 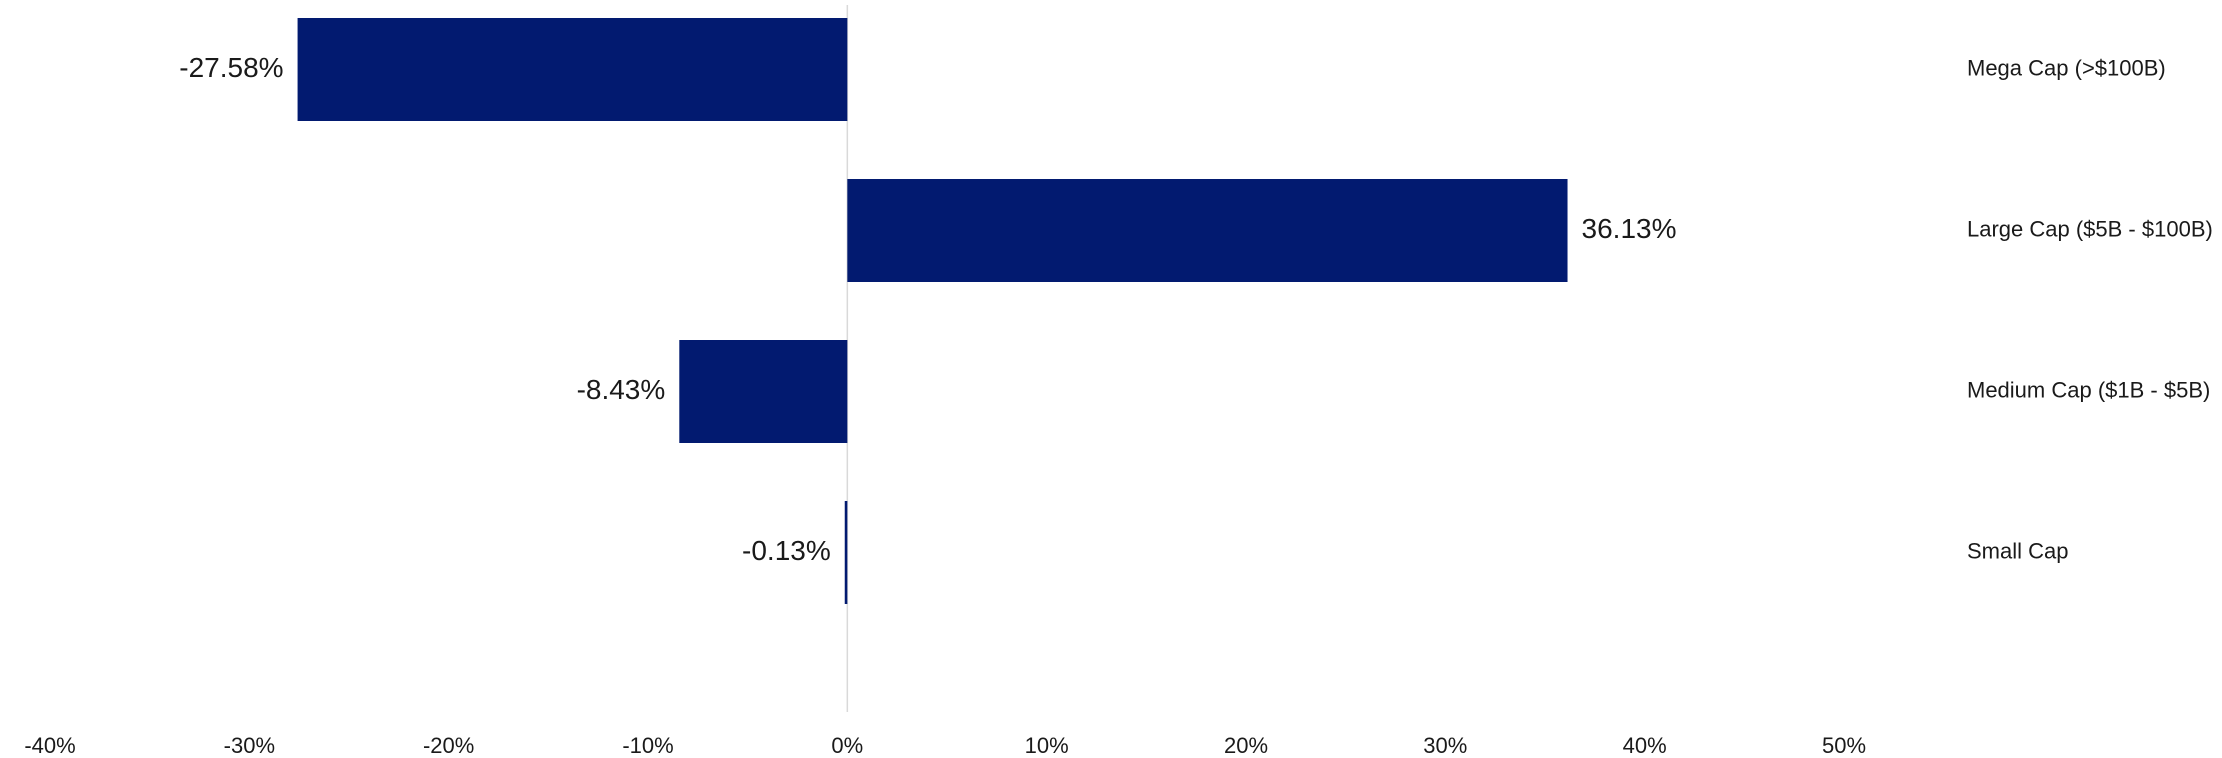 What do you see at coordinates (786, 550) in the screenshot?
I see `data-label: -0.13%` at bounding box center [786, 550].